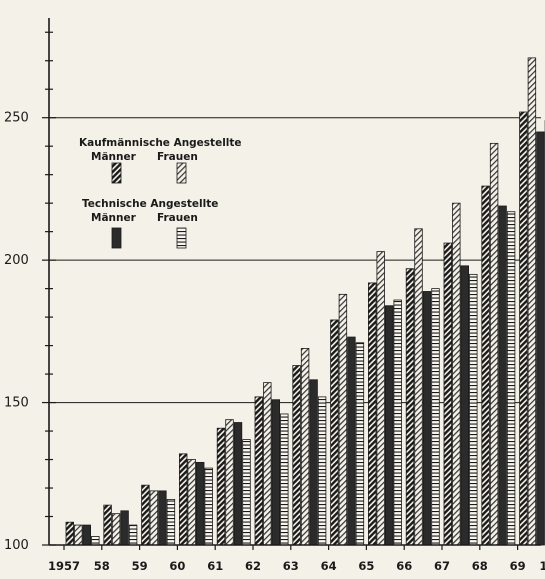 Image resolution: width=545 pixels, height=579 pixels. What do you see at coordinates (114, 218) in the screenshot?
I see `legend-label-tech-maenner: Männer` at bounding box center [114, 218].